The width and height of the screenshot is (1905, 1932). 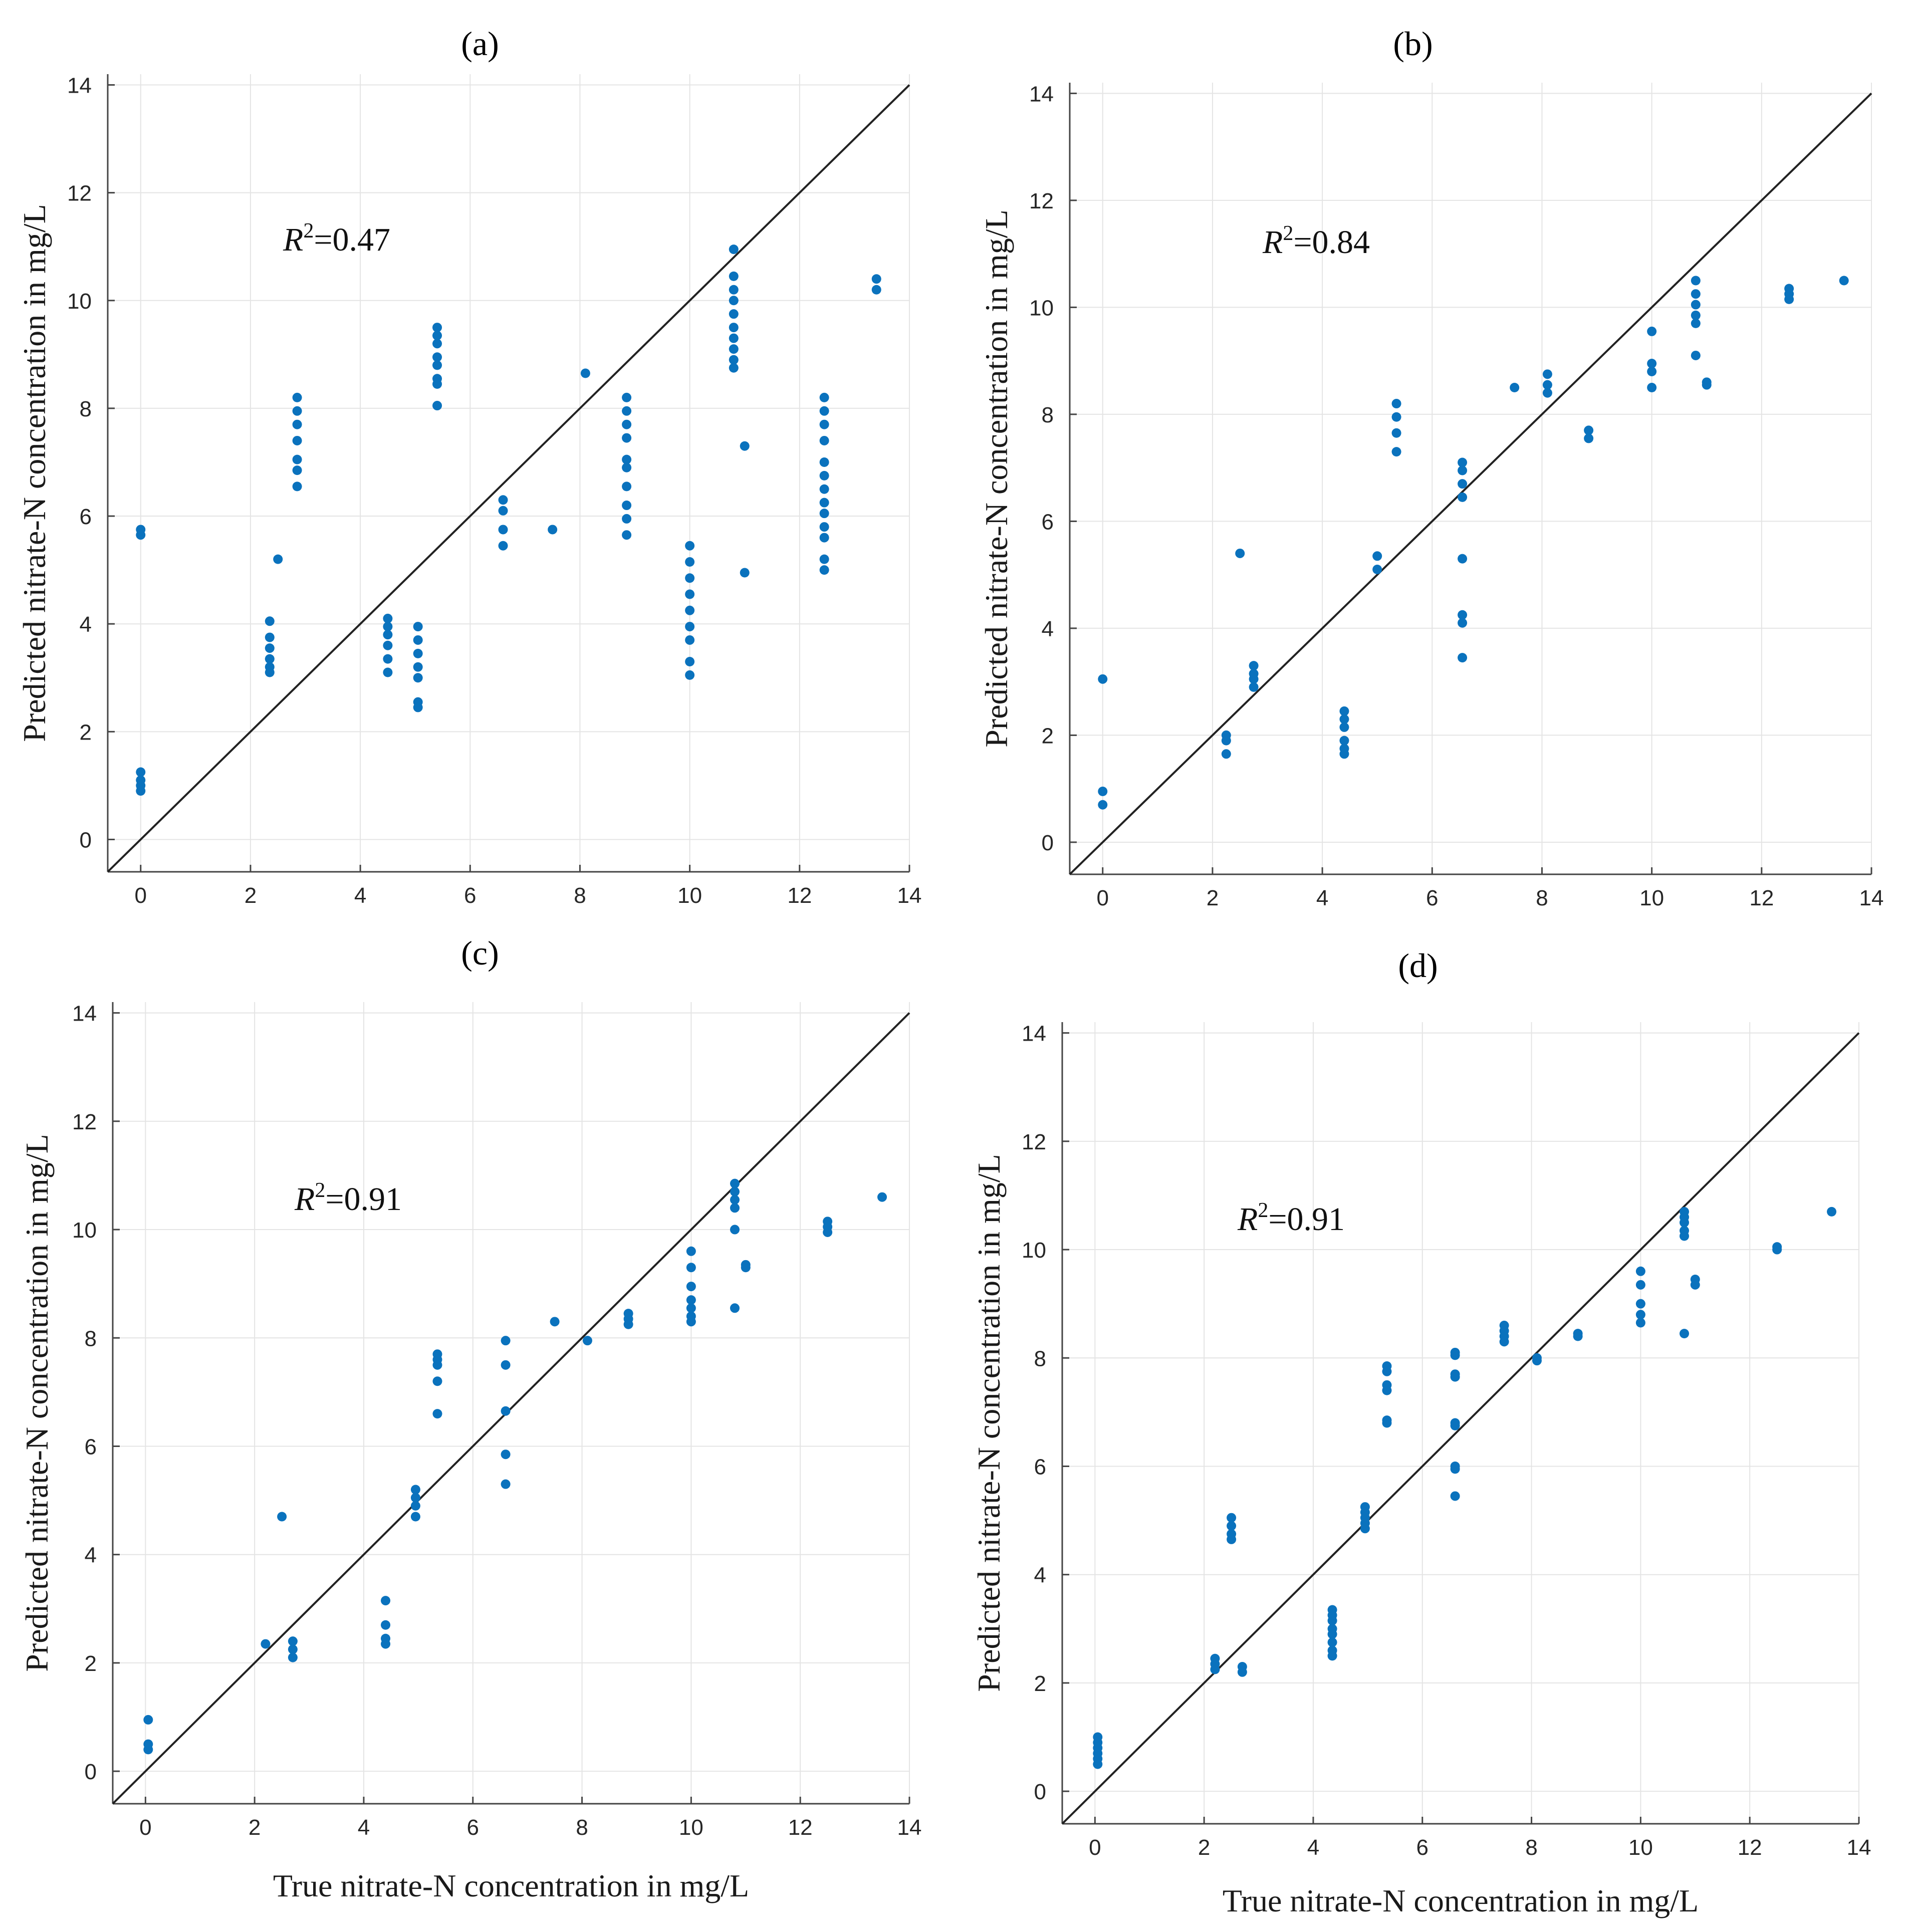 I want to click on panel-title: (c), so click(x=480, y=953).